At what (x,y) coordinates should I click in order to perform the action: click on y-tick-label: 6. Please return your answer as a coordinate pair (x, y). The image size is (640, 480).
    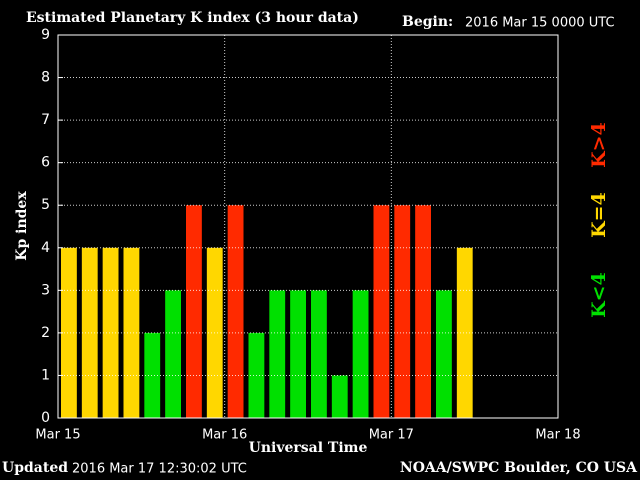
    Looking at the image, I should click on (45, 163).